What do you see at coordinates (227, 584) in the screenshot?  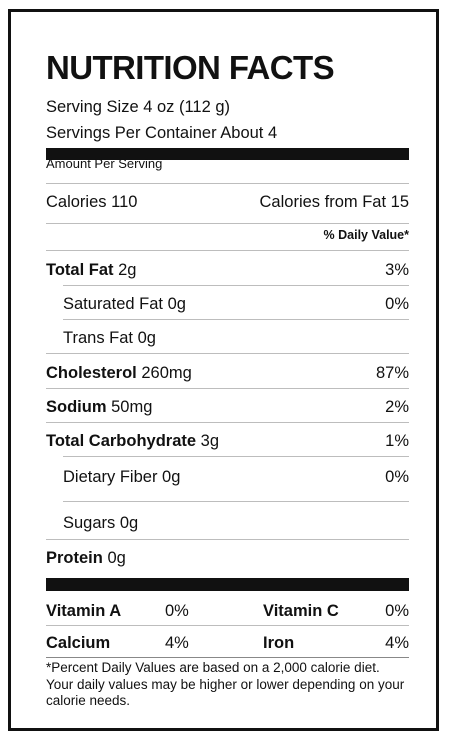 I see `thick-divider-bottom` at bounding box center [227, 584].